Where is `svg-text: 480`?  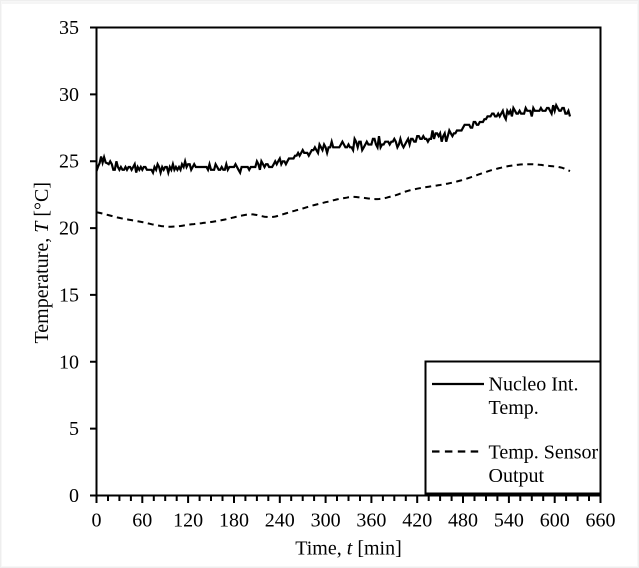 svg-text: 480 is located at coordinates (463, 521).